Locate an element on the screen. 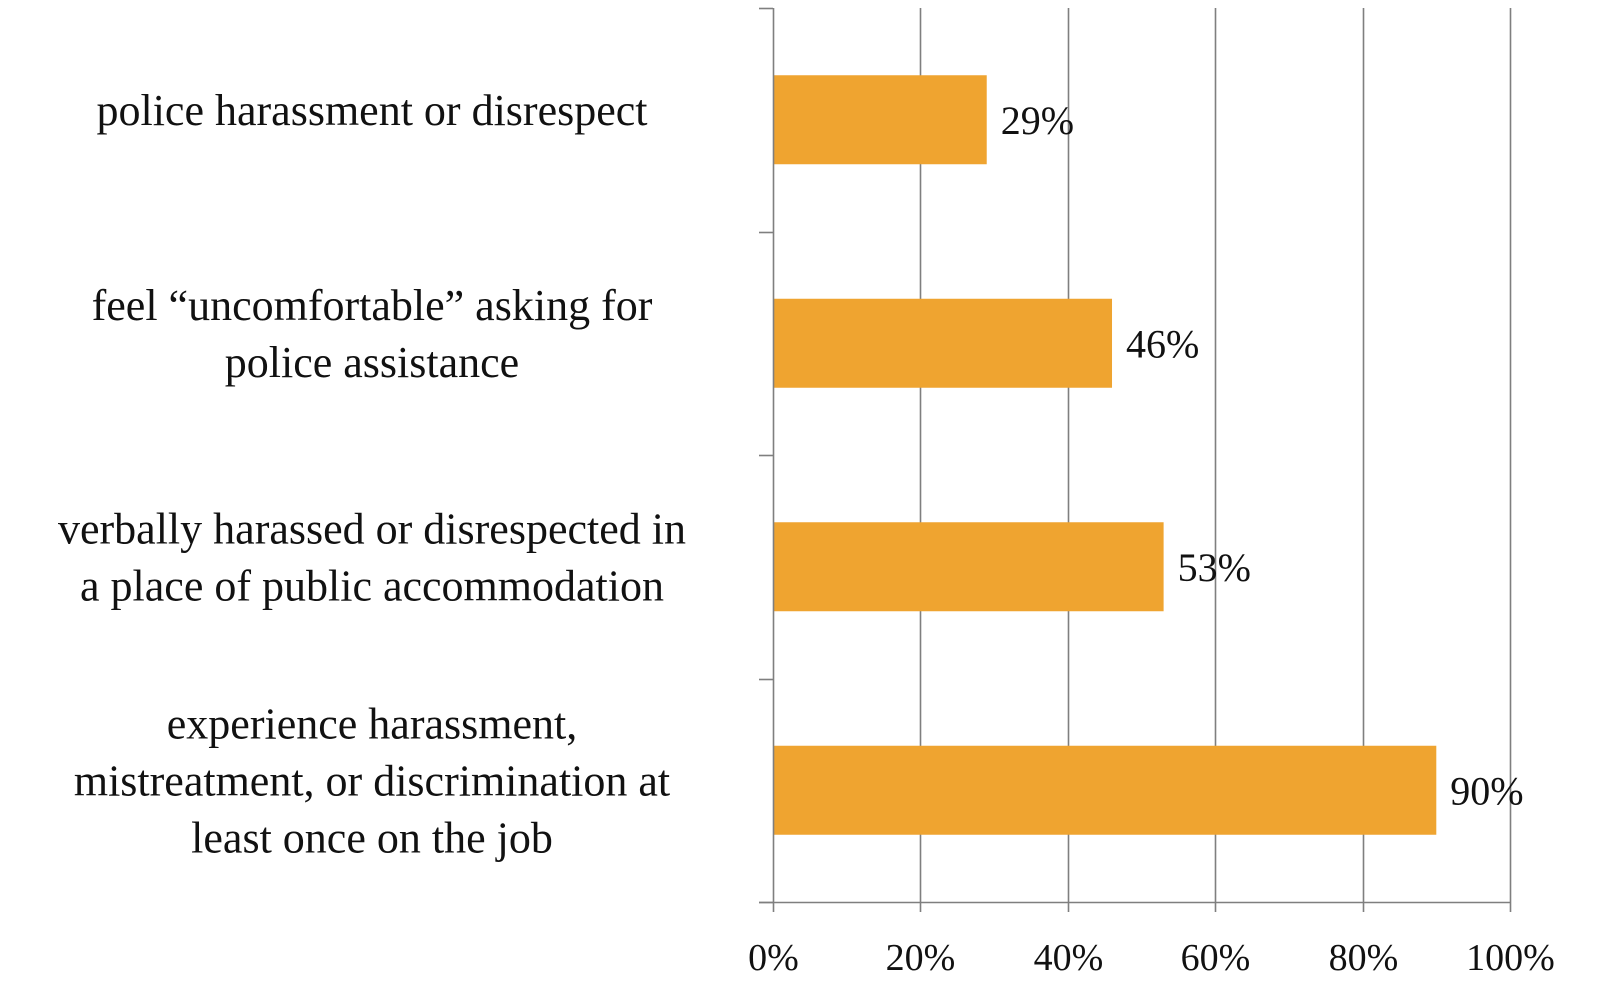  category-label: experience harassment, is located at coordinates (372, 723).